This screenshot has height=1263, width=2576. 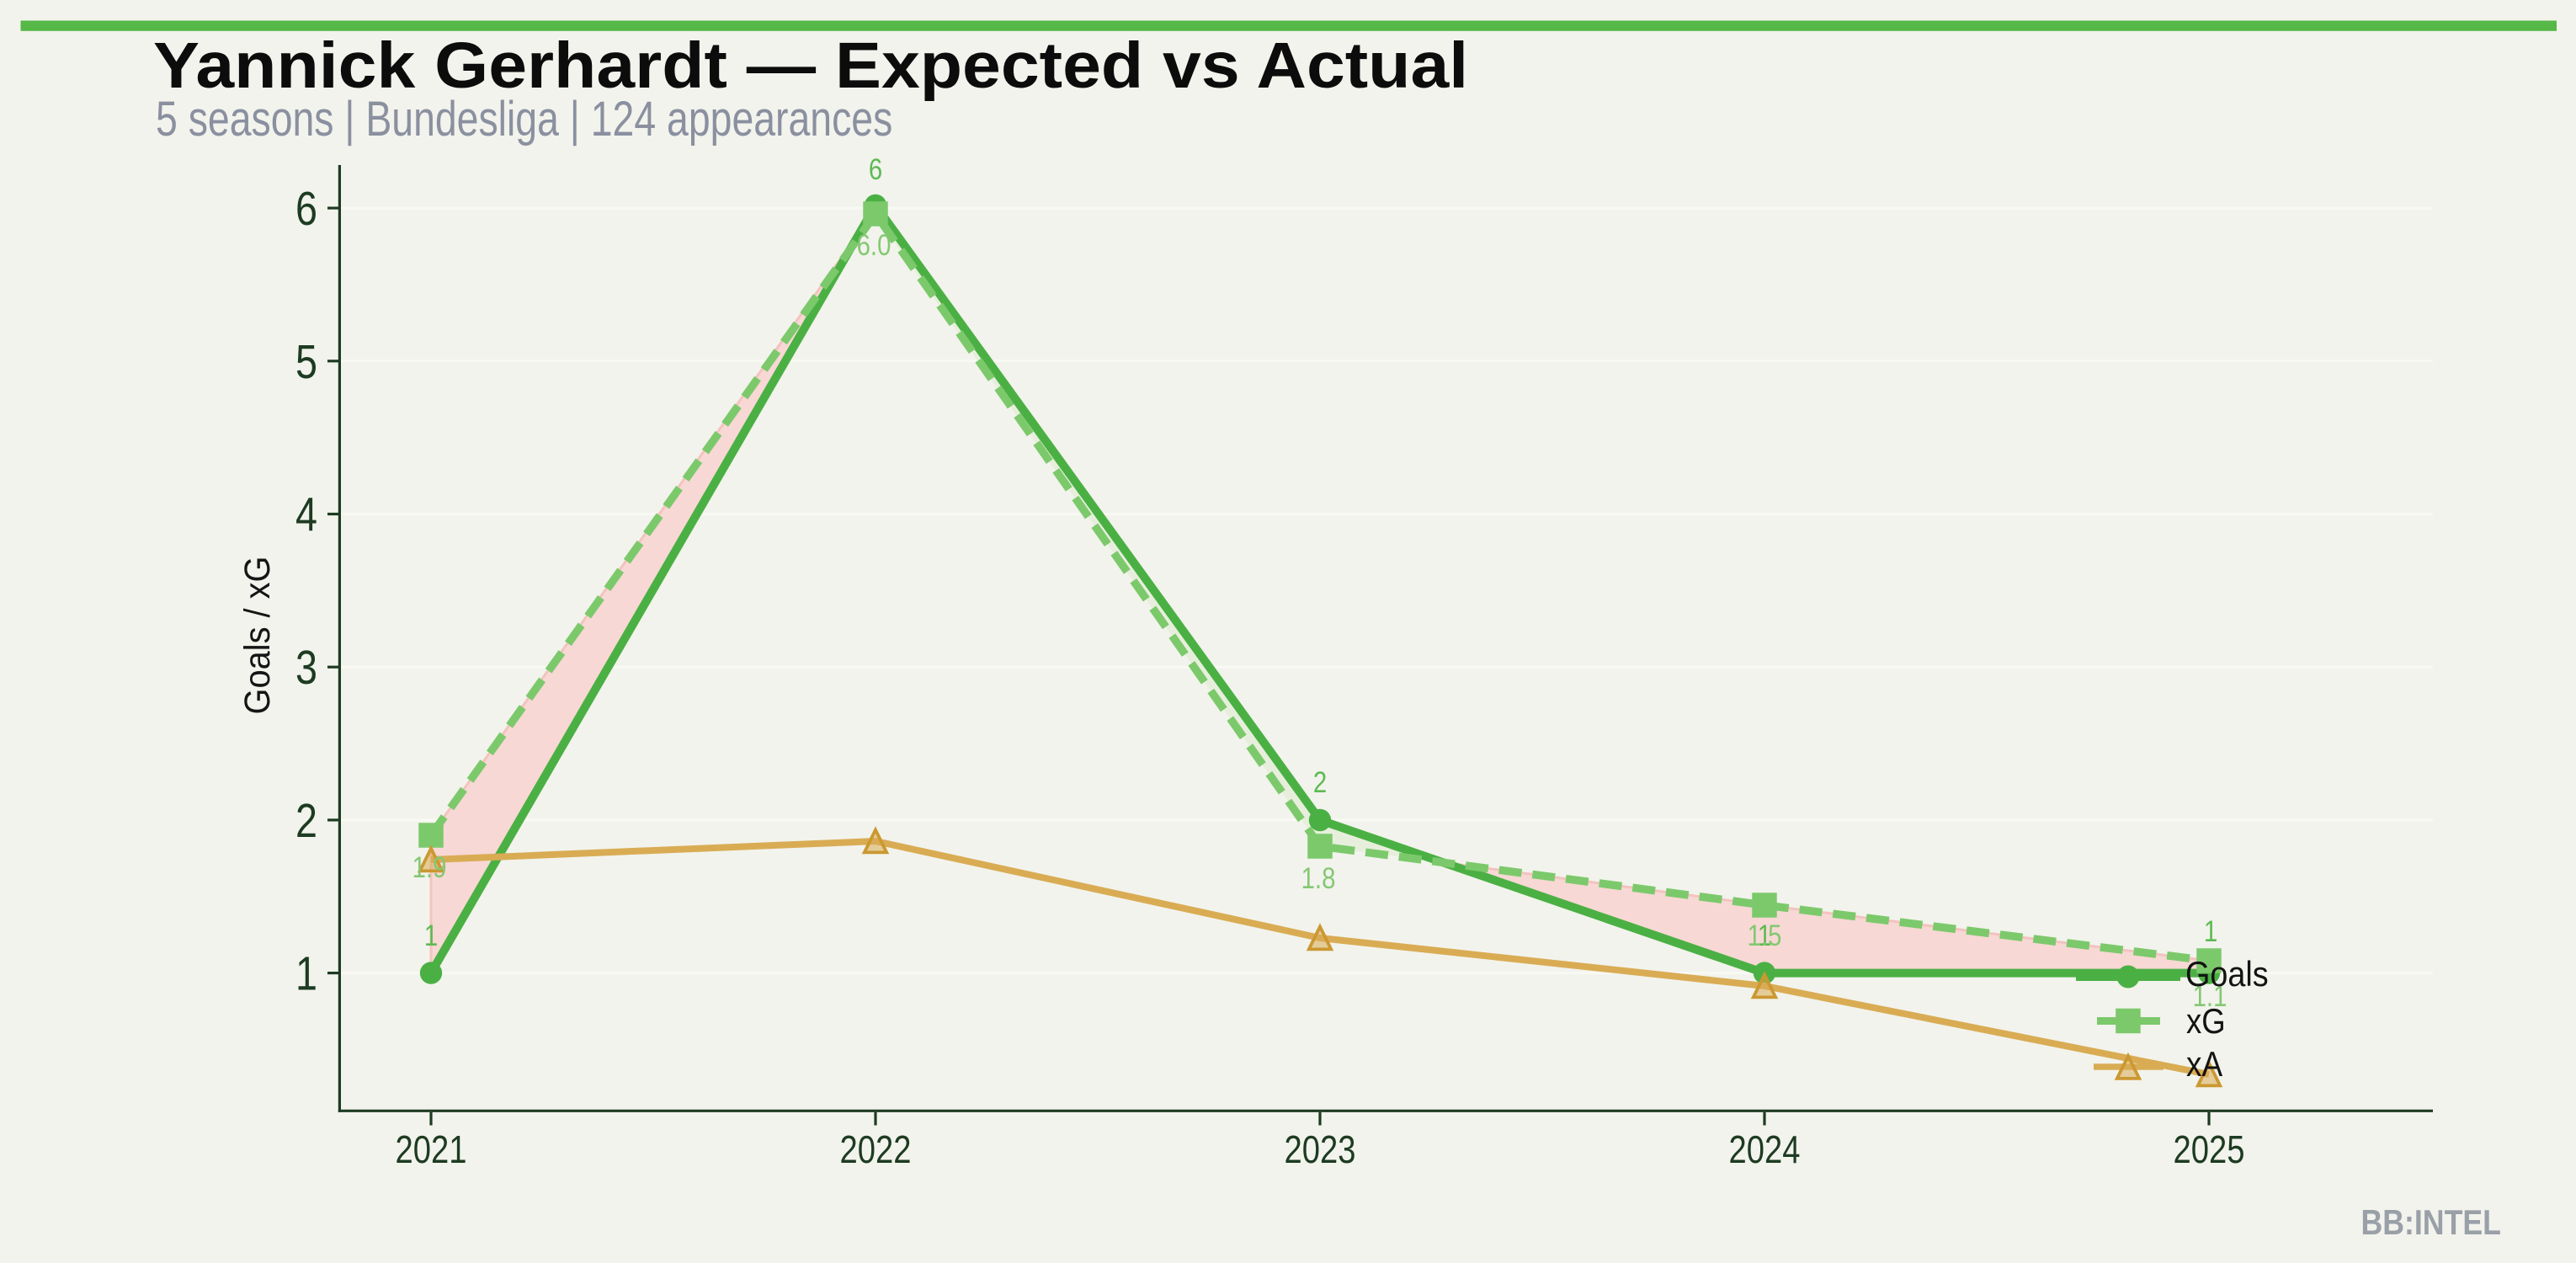 What do you see at coordinates (876, 1149) in the screenshot?
I see `svg-text: 2022` at bounding box center [876, 1149].